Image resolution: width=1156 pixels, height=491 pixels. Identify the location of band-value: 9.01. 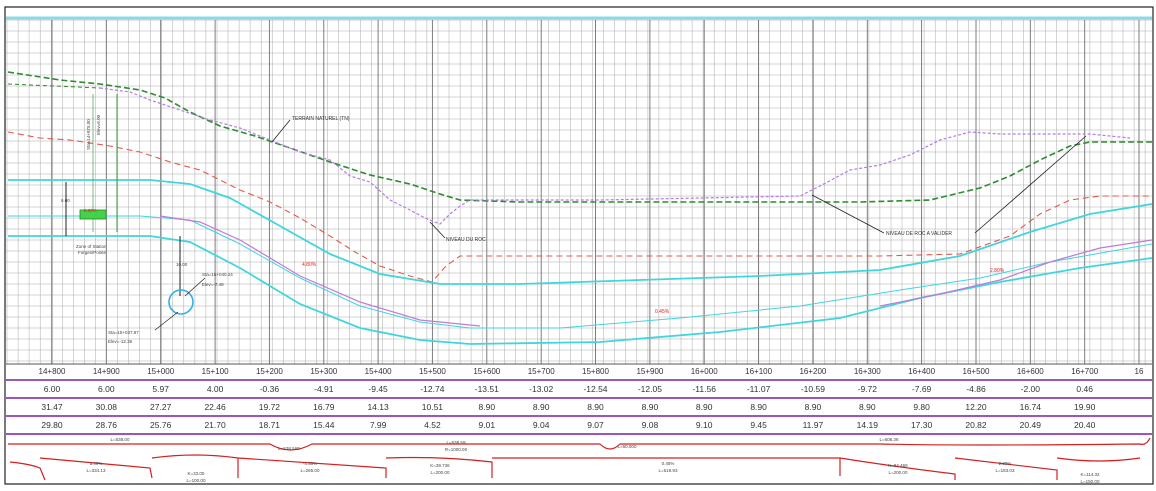
(487, 425).